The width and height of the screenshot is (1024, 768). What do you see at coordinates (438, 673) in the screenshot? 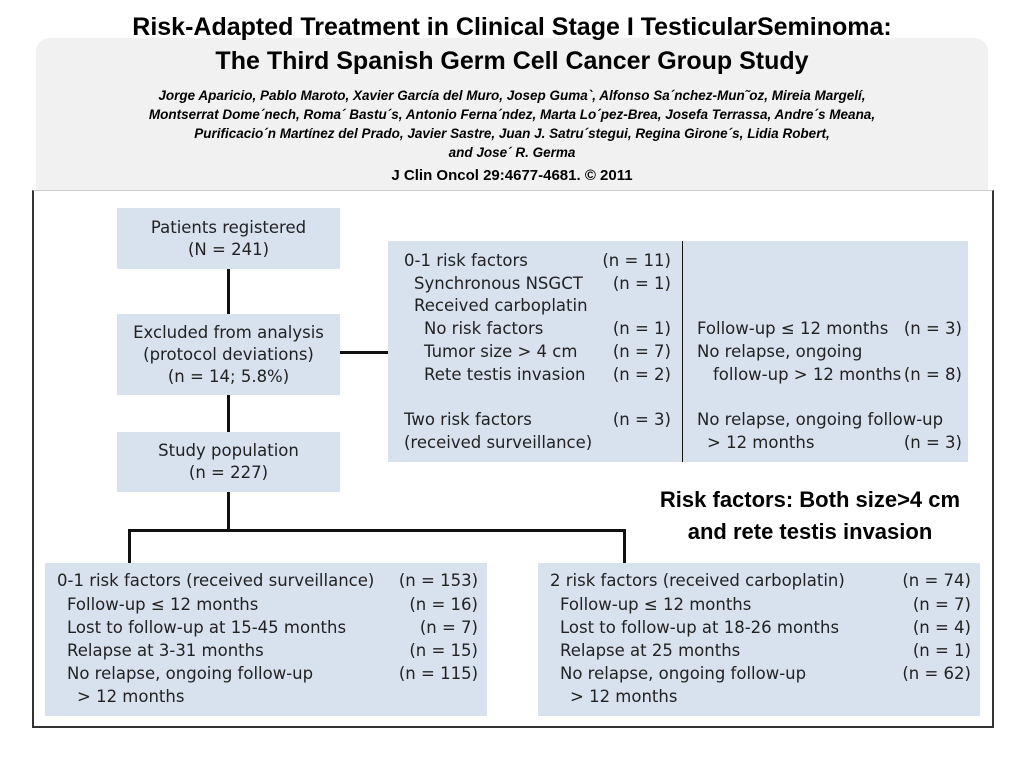
I see `row-count: (n = 115)` at bounding box center [438, 673].